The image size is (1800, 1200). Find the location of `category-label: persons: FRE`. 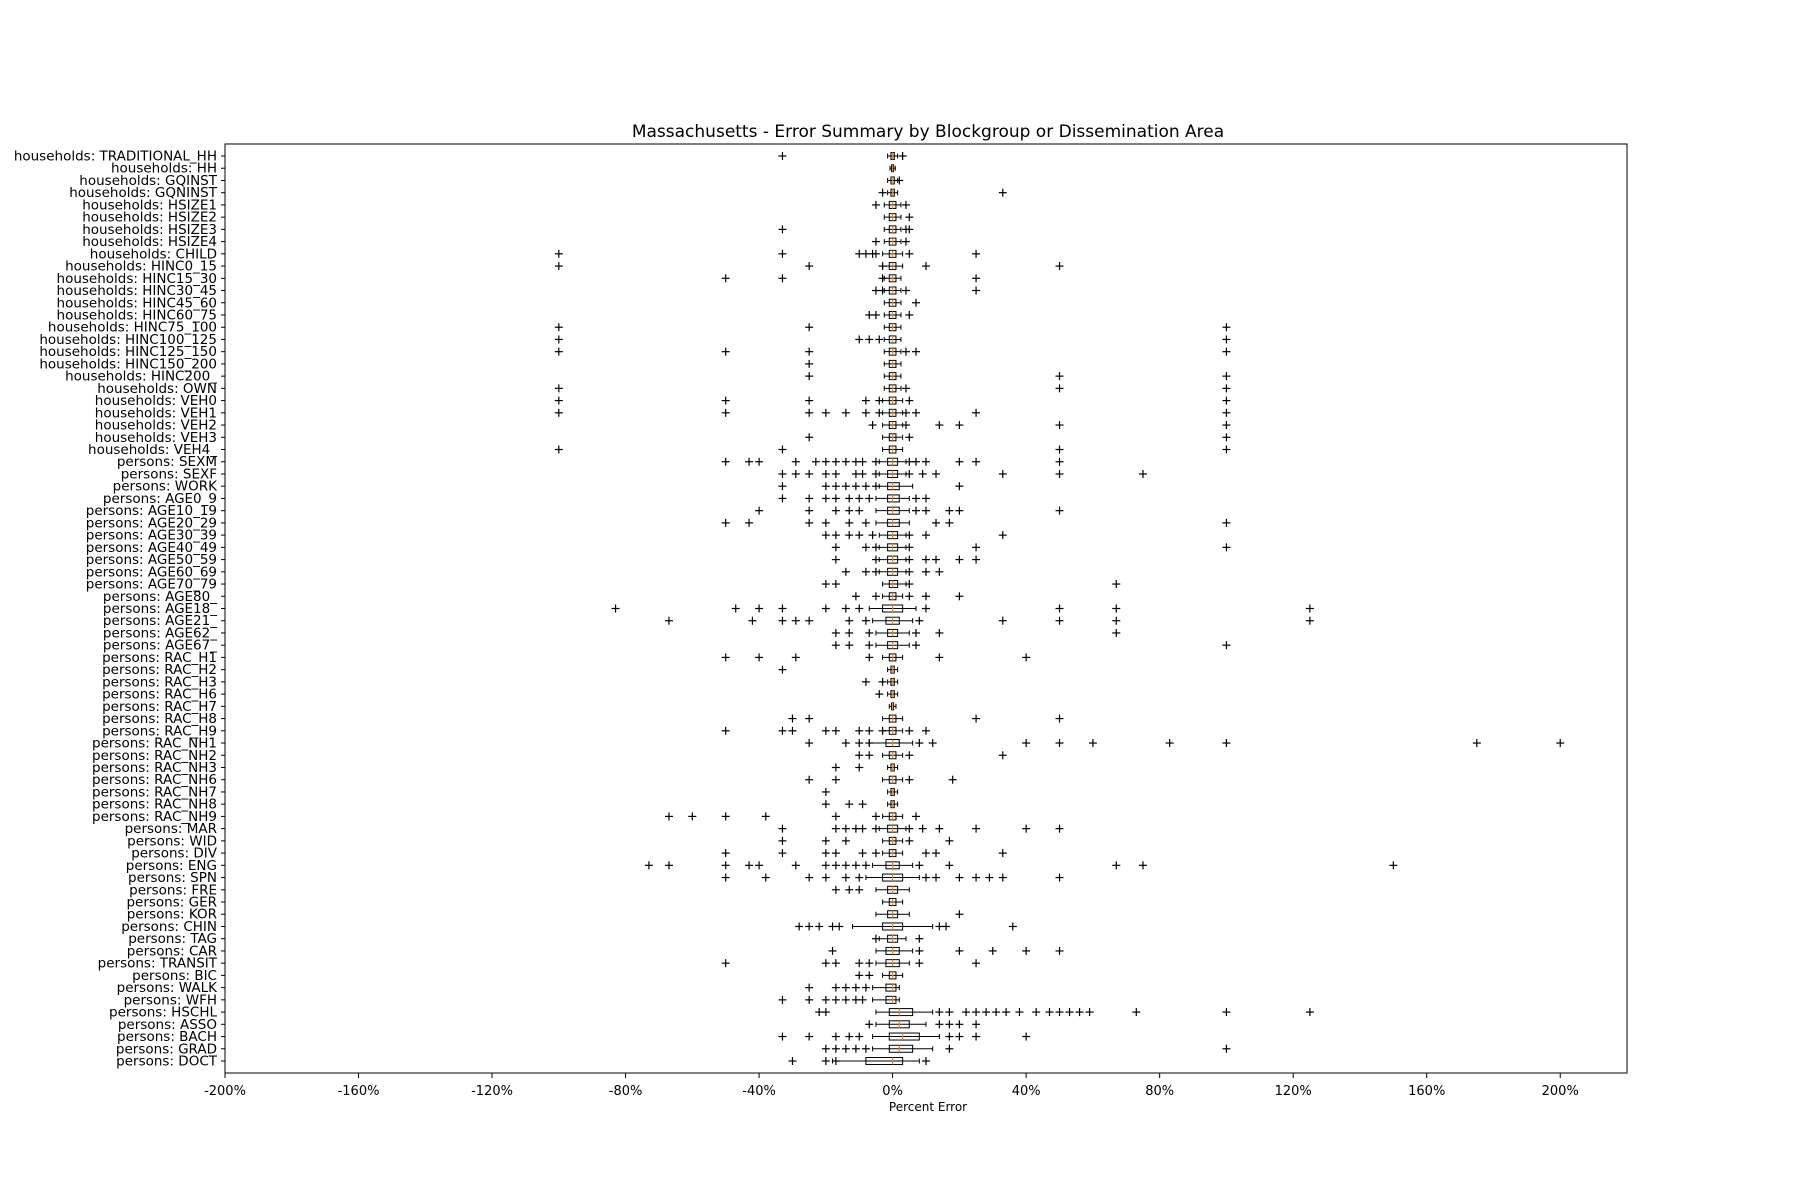

category-label: persons: FRE is located at coordinates (173, 890).